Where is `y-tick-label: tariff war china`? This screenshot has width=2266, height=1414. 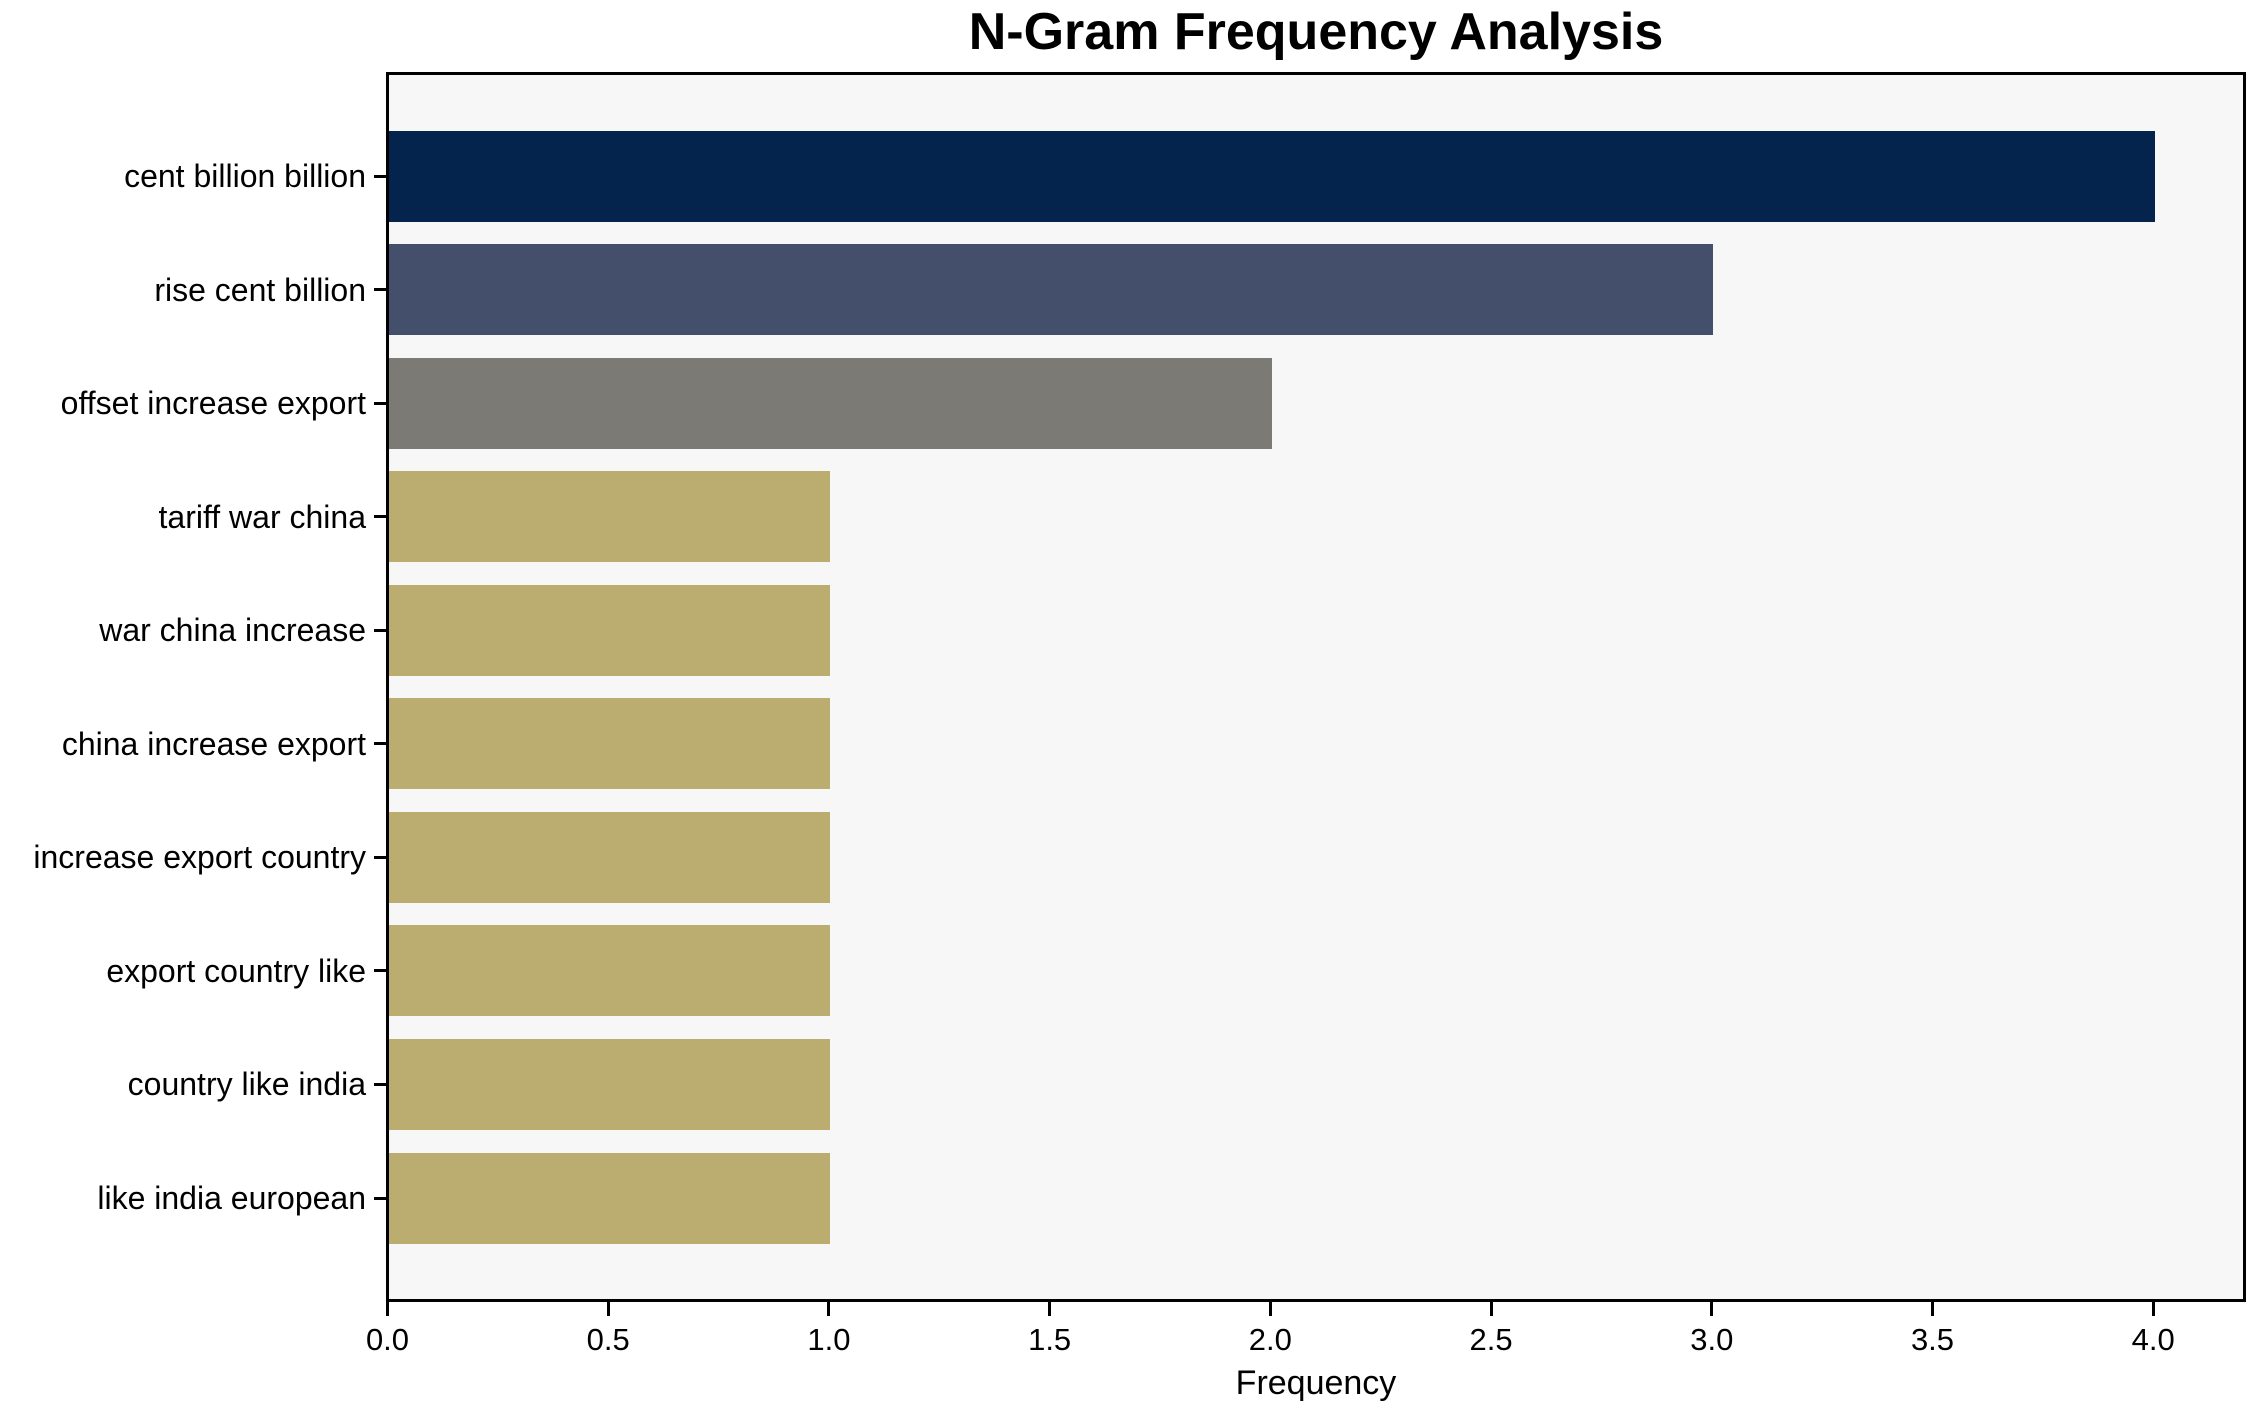
y-tick-label: tariff war china is located at coordinates (262, 516).